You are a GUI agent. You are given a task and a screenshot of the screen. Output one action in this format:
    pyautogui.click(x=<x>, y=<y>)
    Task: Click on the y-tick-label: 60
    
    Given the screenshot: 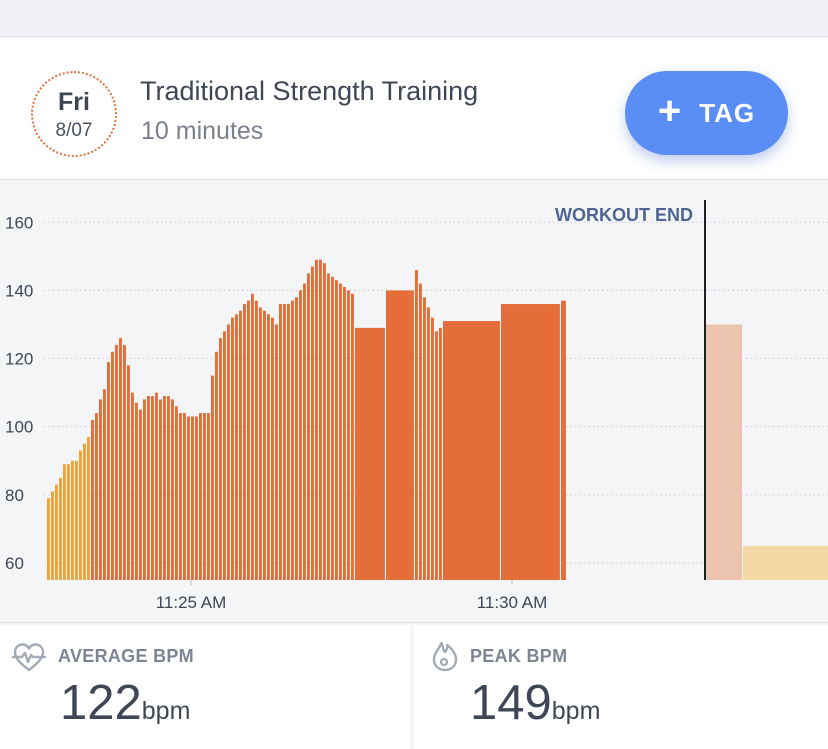 What is the action you would take?
    pyautogui.click(x=14, y=563)
    